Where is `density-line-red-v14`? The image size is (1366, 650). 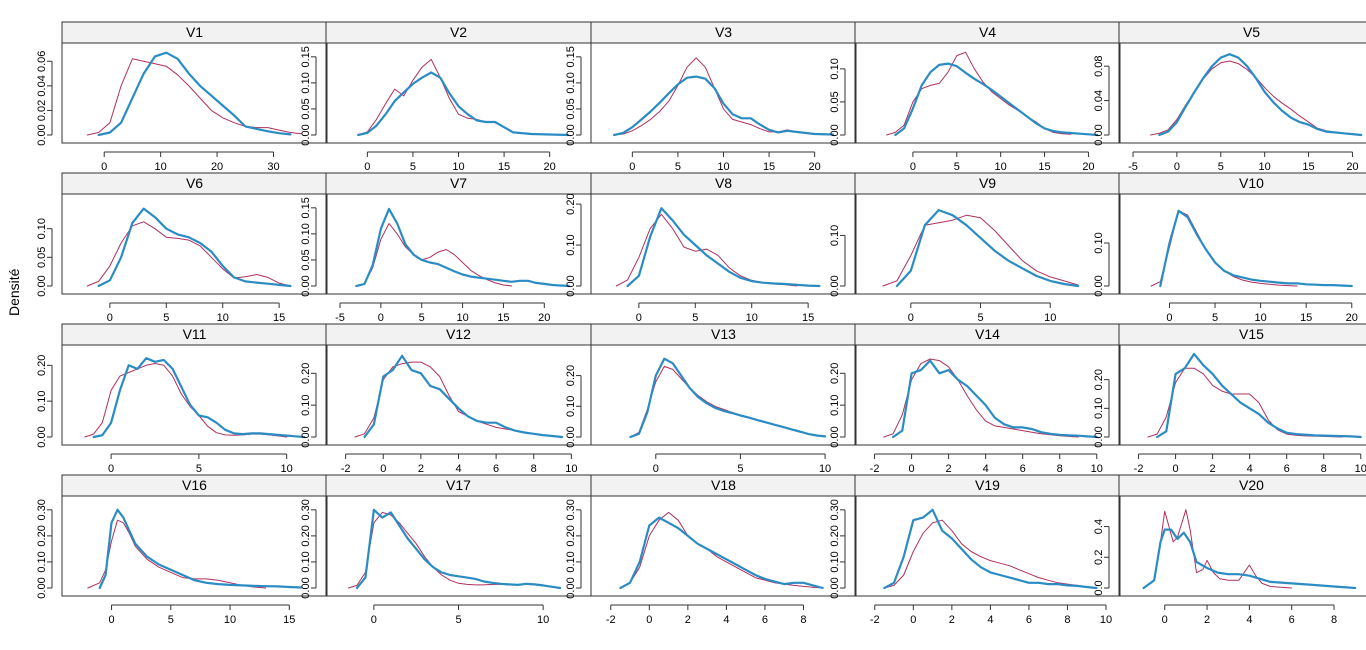
density-line-red-v14 is located at coordinates (981, 398).